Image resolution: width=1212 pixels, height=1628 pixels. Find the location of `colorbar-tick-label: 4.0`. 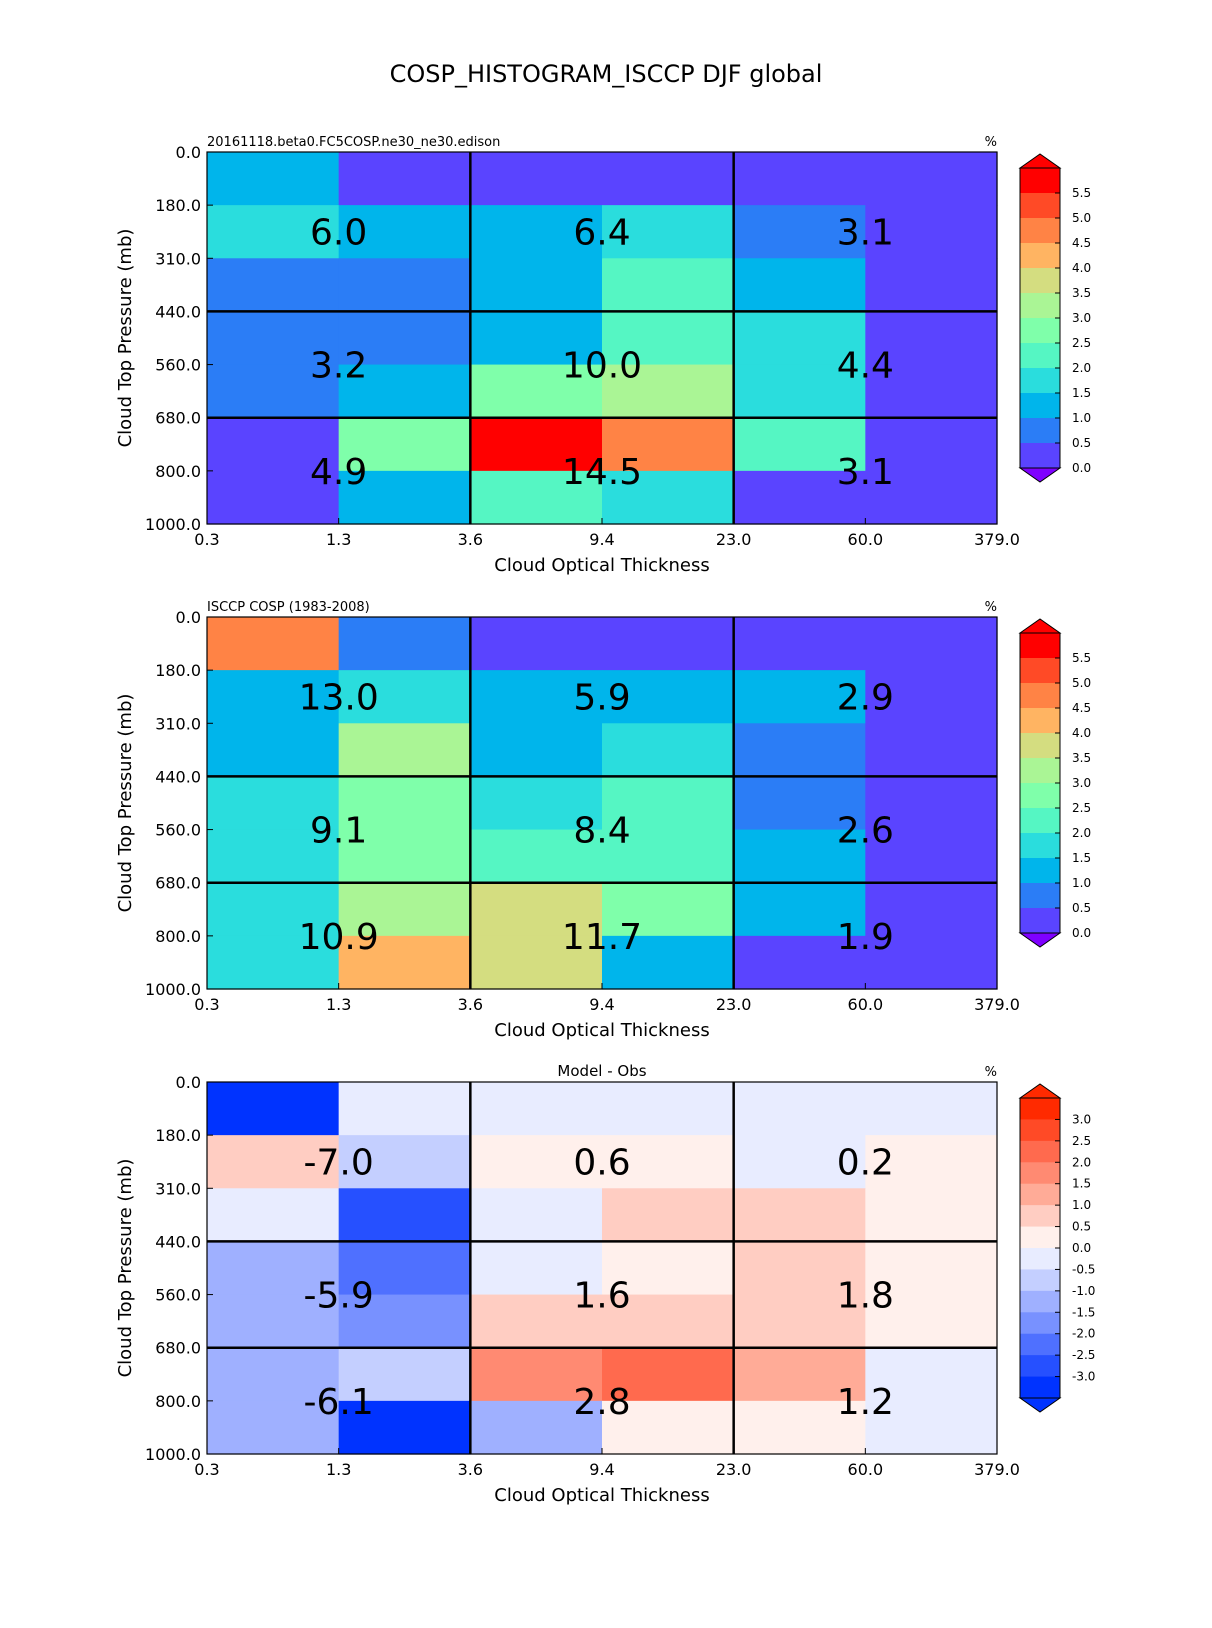

colorbar-tick-label: 4.0 is located at coordinates (1081, 268).